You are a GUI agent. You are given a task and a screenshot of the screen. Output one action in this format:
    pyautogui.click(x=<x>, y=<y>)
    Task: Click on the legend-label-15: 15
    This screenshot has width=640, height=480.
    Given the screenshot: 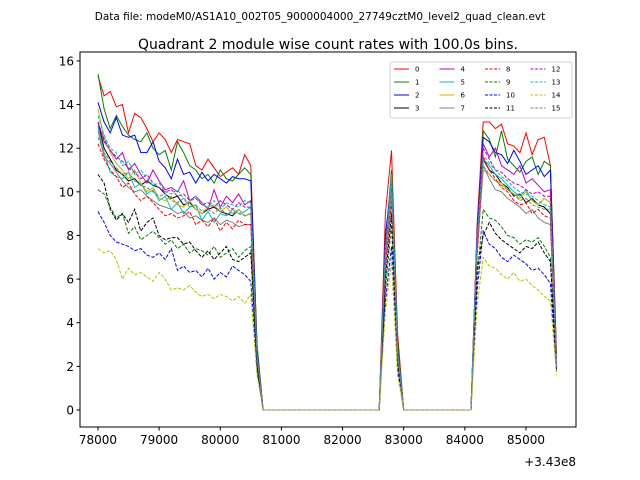 What is the action you would take?
    pyautogui.click(x=556, y=109)
    